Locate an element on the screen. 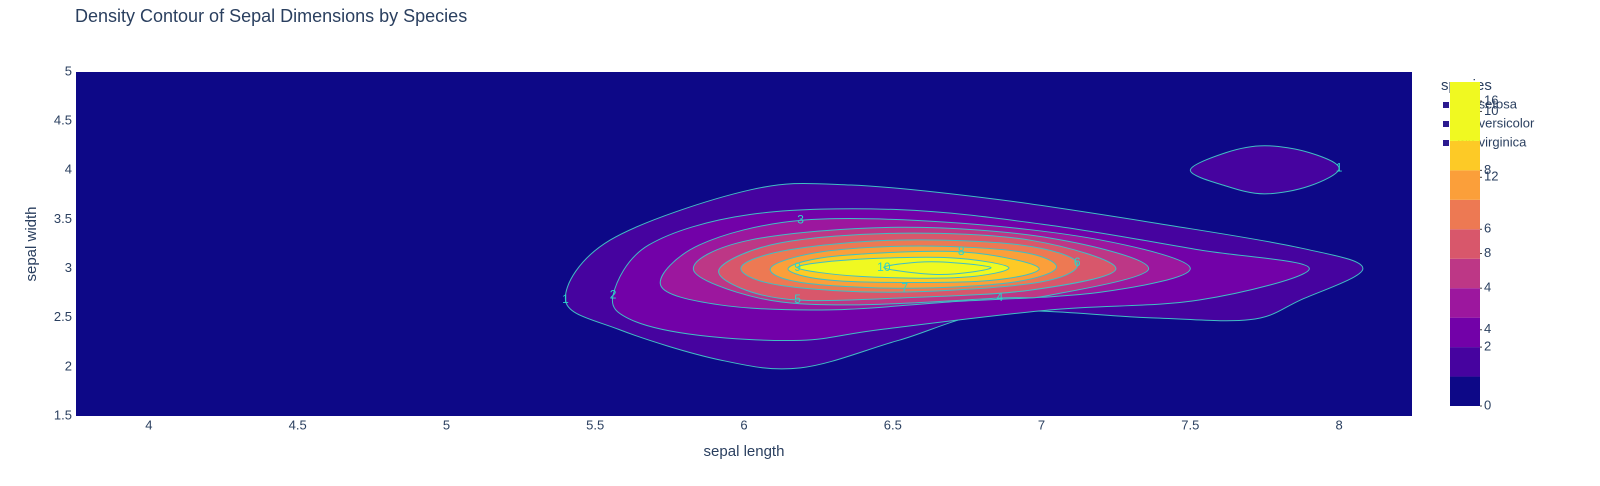  contour-label: 9 is located at coordinates (797, 267).